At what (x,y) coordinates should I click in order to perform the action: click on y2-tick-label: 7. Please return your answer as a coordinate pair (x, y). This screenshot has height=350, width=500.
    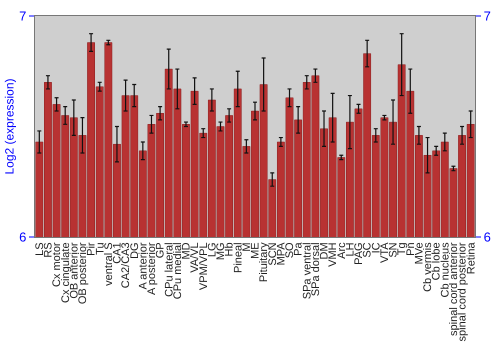
    Looking at the image, I should click on (487, 16).